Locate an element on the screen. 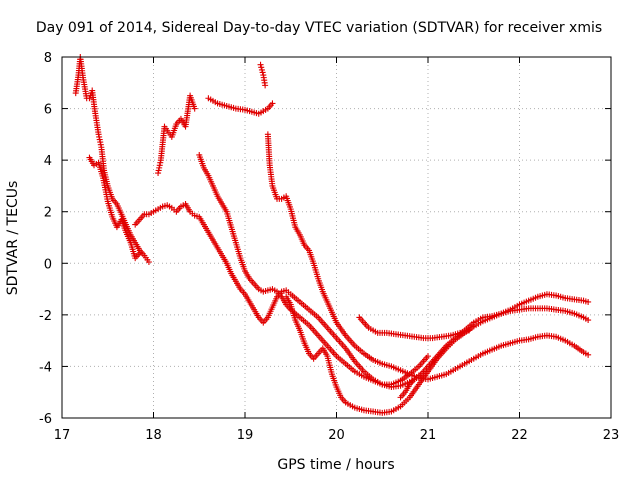 The image size is (640, 480). y-tick-label: 0 is located at coordinates (48, 264).